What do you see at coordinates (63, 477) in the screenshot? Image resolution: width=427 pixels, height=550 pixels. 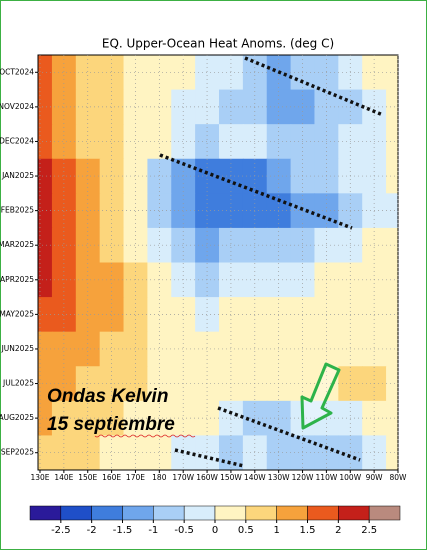 I see `x-tick-label: 140E` at bounding box center [63, 477].